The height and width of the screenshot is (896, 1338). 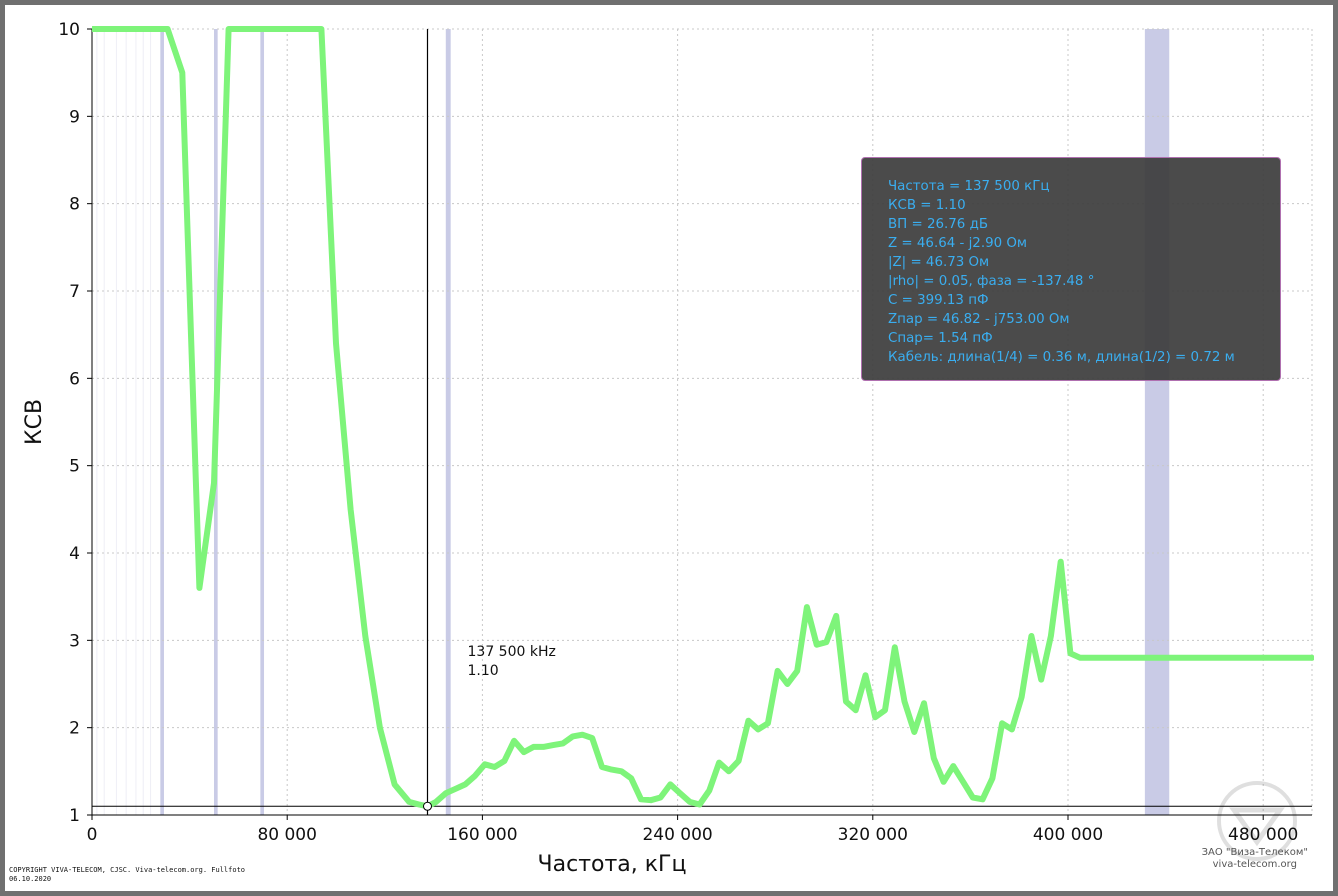 I want to click on y-tick-label-2: 3, so click(x=74, y=641).